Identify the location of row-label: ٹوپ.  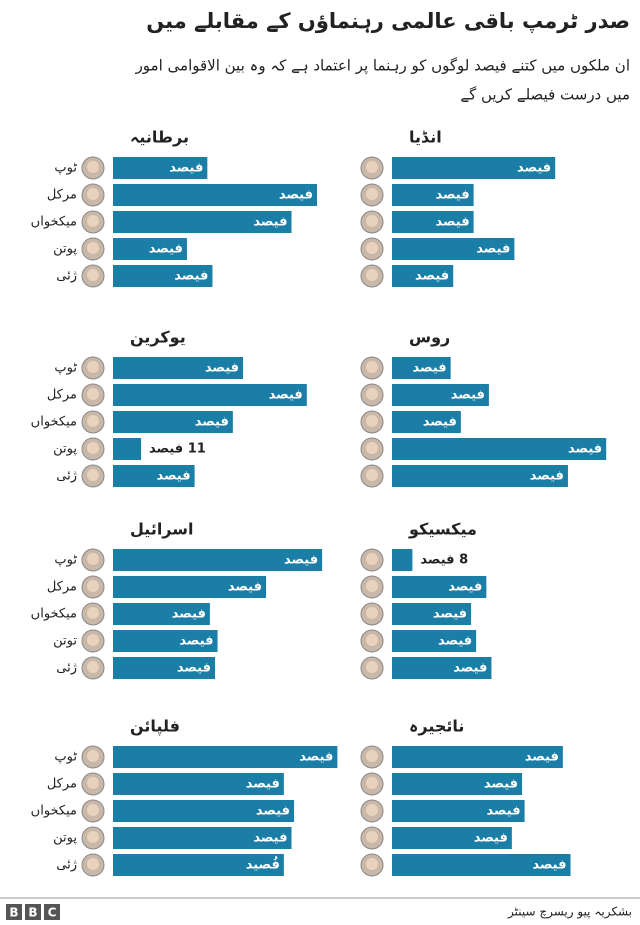
(65, 560).